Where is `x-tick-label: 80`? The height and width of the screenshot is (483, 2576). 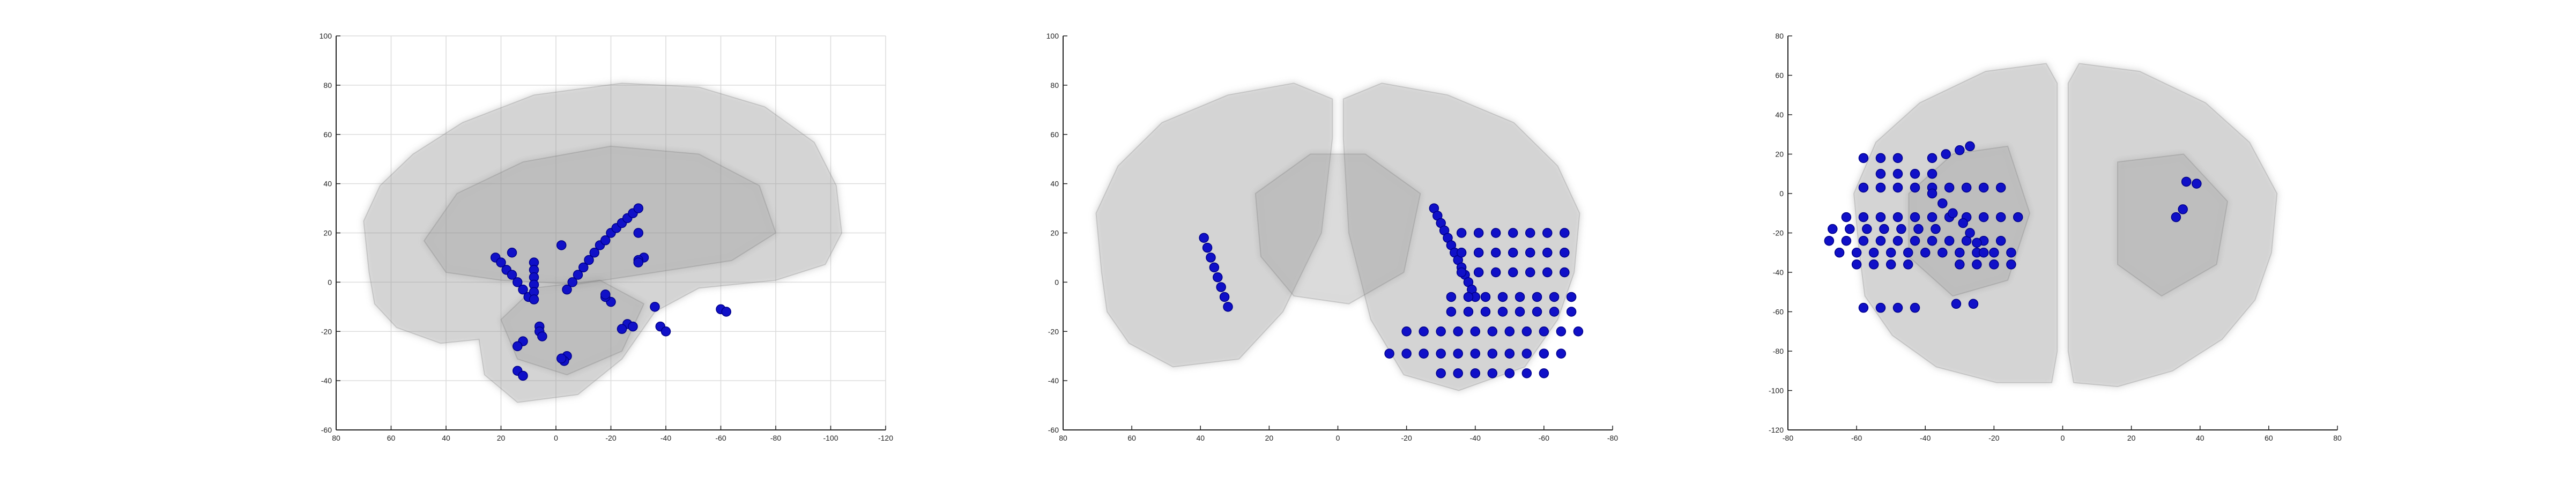
x-tick-label: 80 is located at coordinates (336, 438).